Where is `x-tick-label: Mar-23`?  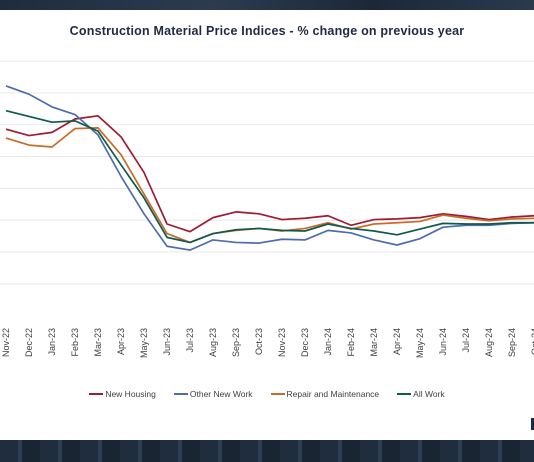 x-tick-label: Mar-23 is located at coordinates (98, 342).